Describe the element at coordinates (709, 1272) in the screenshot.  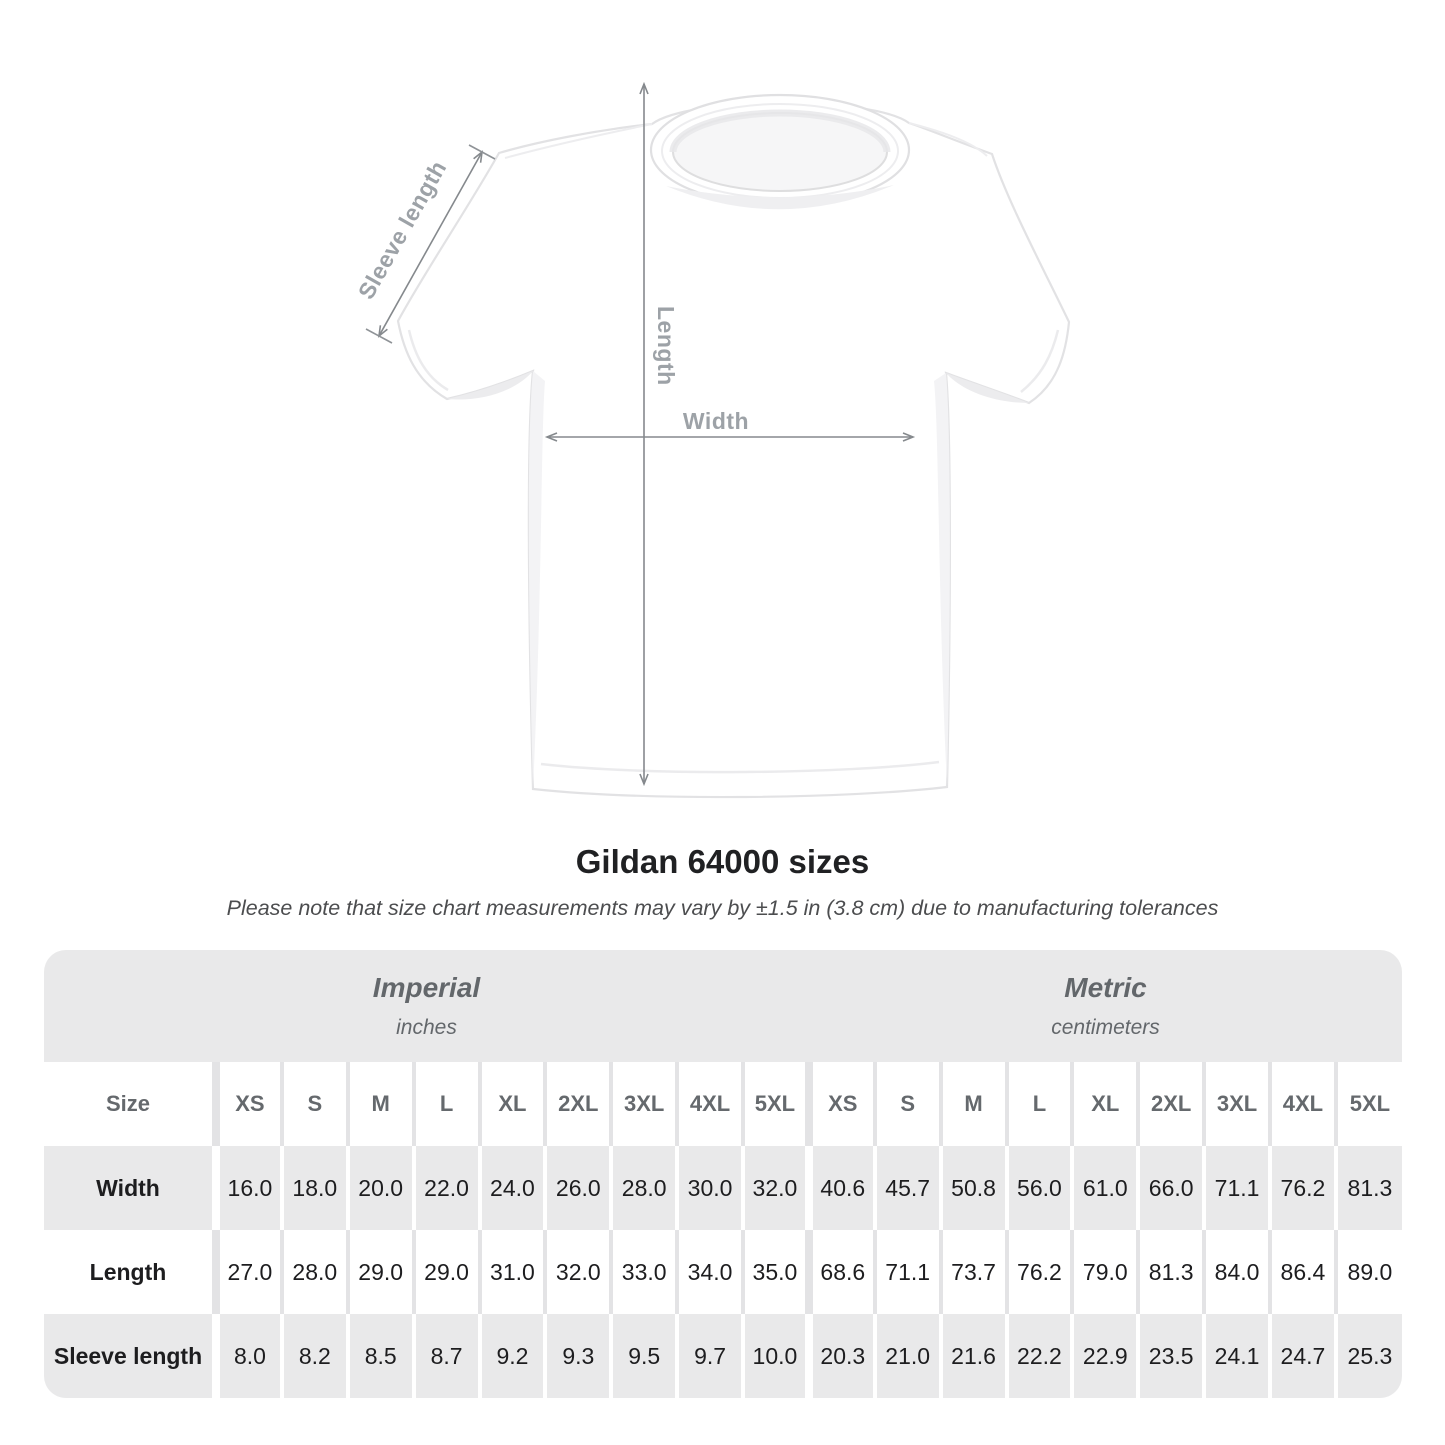
I see `measurement-value-cell: 34.0` at that location.